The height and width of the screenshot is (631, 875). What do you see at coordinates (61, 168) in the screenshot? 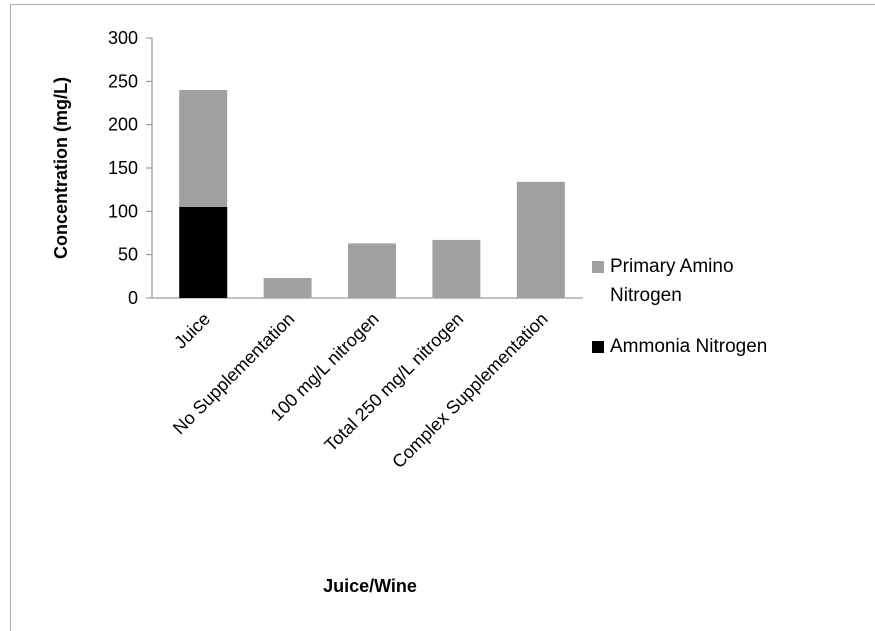
I see `y-axis-title: Concentration (mg/L)` at bounding box center [61, 168].